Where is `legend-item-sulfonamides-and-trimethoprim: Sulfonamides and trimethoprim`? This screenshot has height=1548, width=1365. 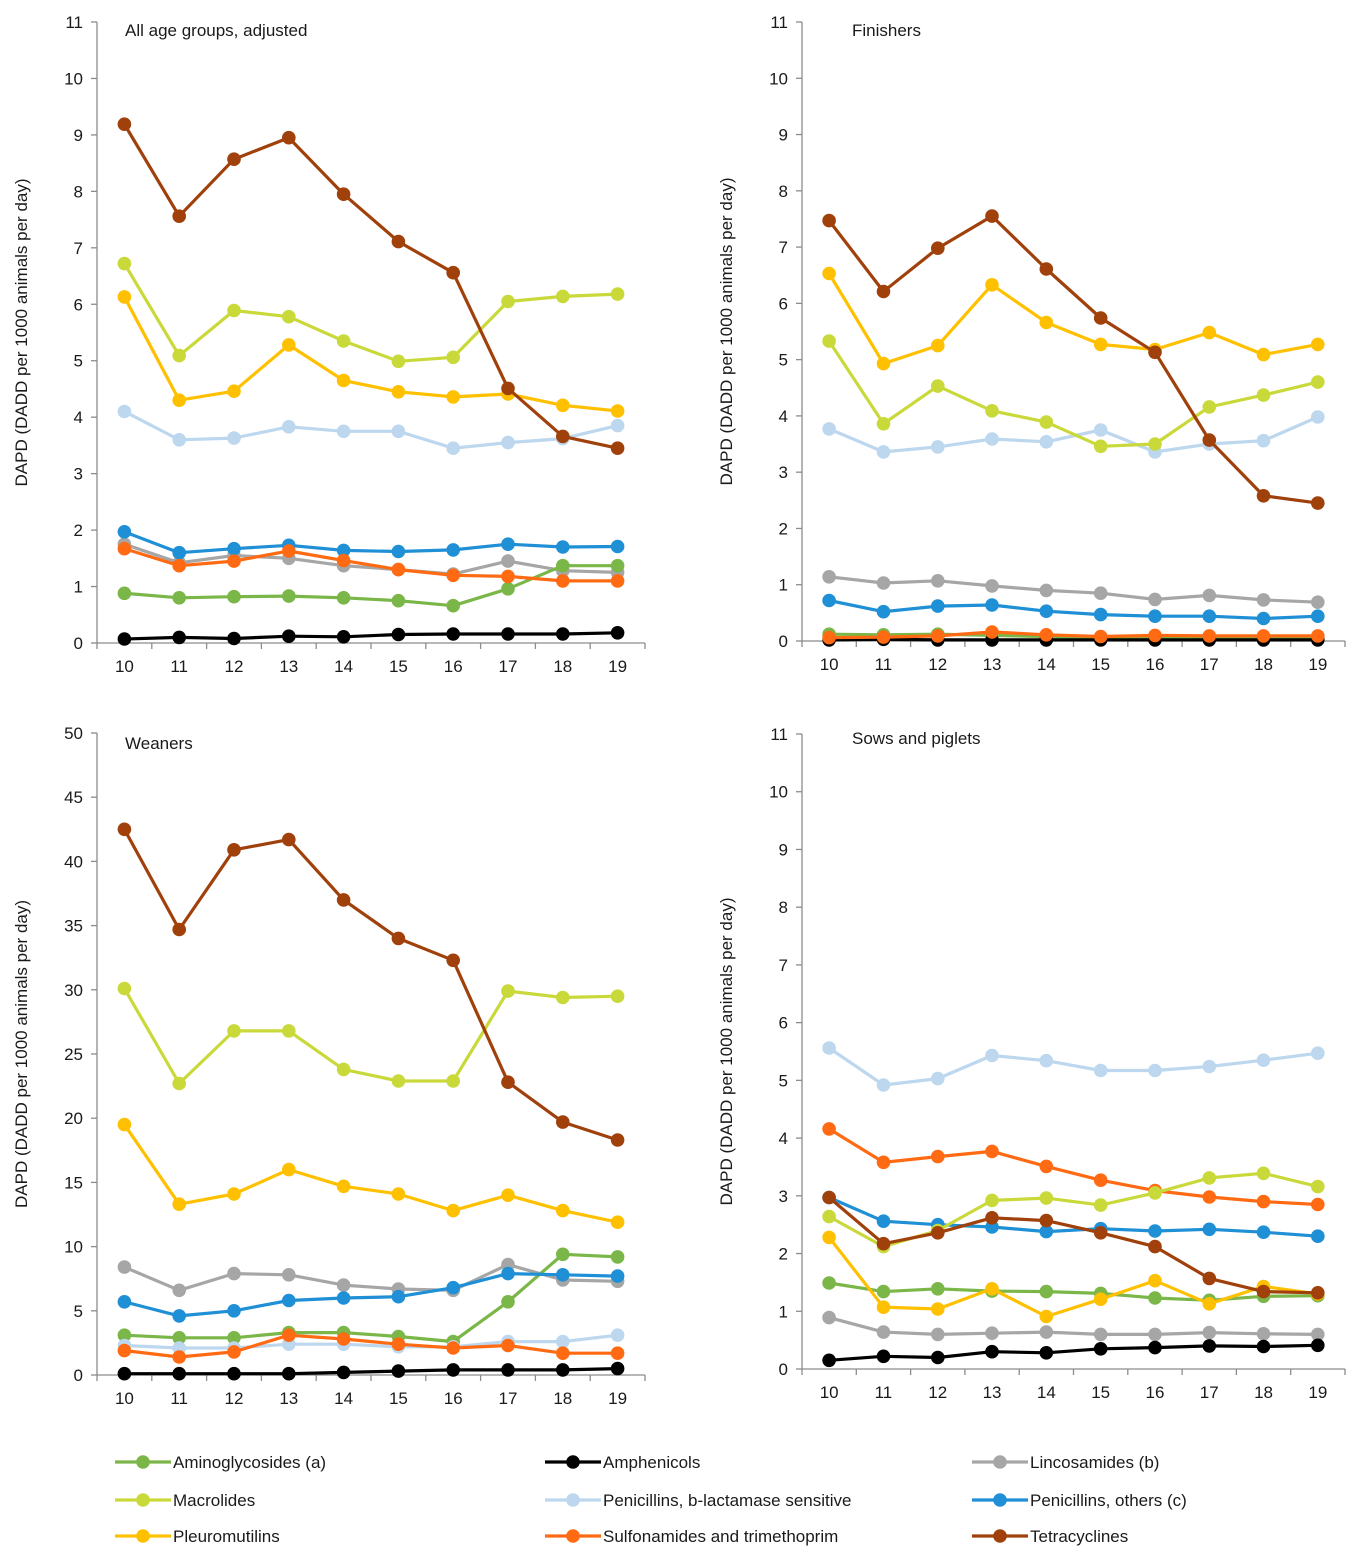 legend-item-sulfonamides-and-trimethoprim: Sulfonamides and trimethoprim is located at coordinates (691, 1536).